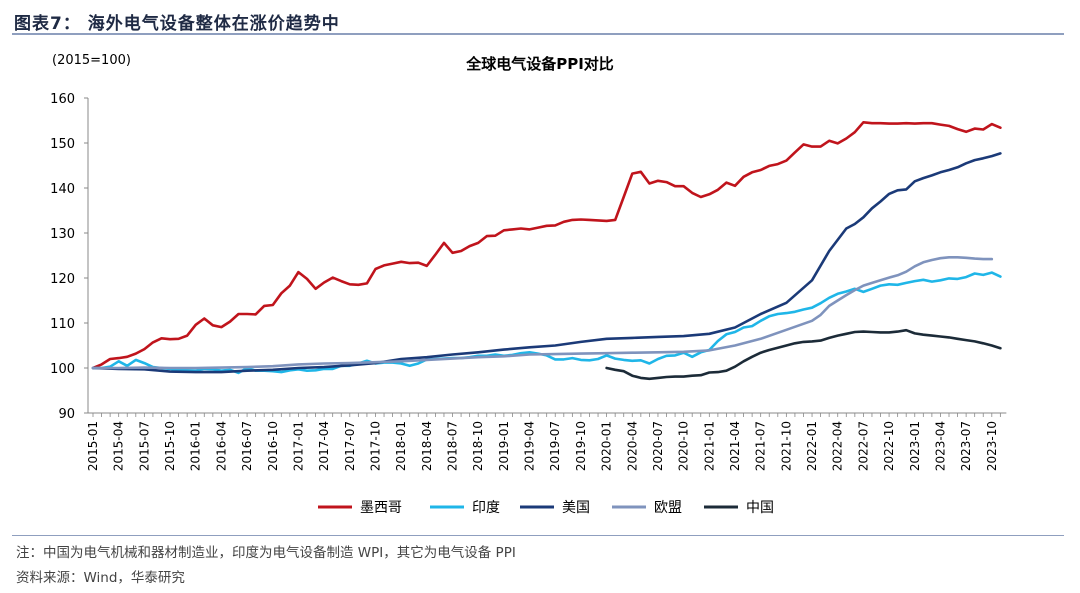 This screenshot has width=1080, height=593. I want to click on legend-label-墨西哥: 墨西哥, so click(381, 508).